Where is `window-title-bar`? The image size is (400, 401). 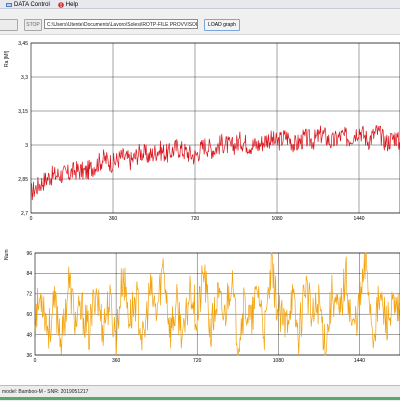
window-title-bar is located at coordinates (200, 4).